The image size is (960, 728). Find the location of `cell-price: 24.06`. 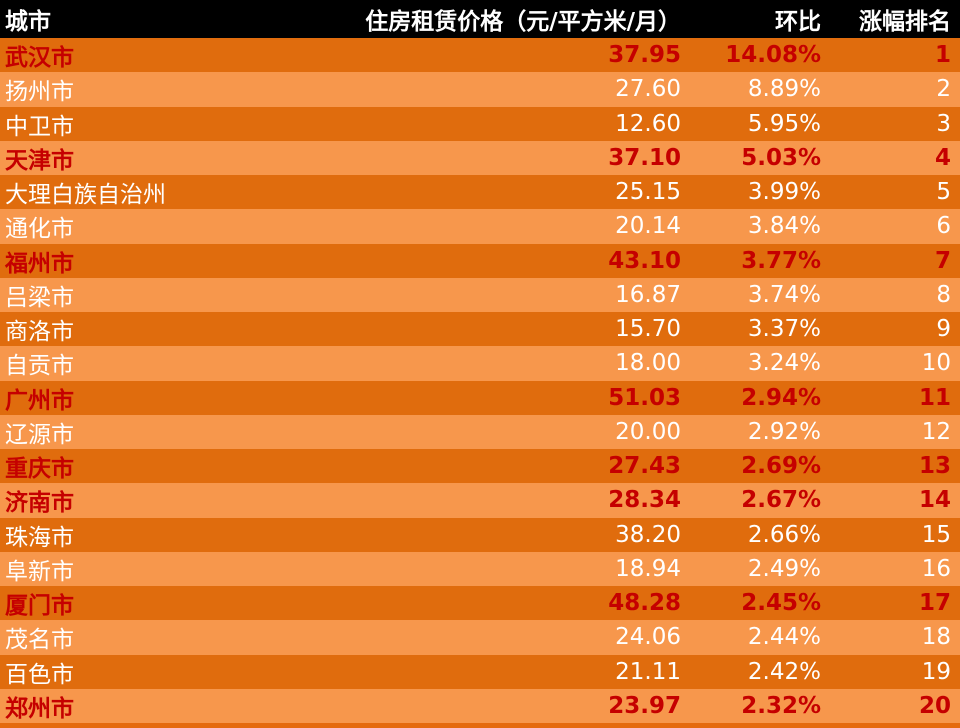

cell-price: 24.06 is located at coordinates (648, 637).